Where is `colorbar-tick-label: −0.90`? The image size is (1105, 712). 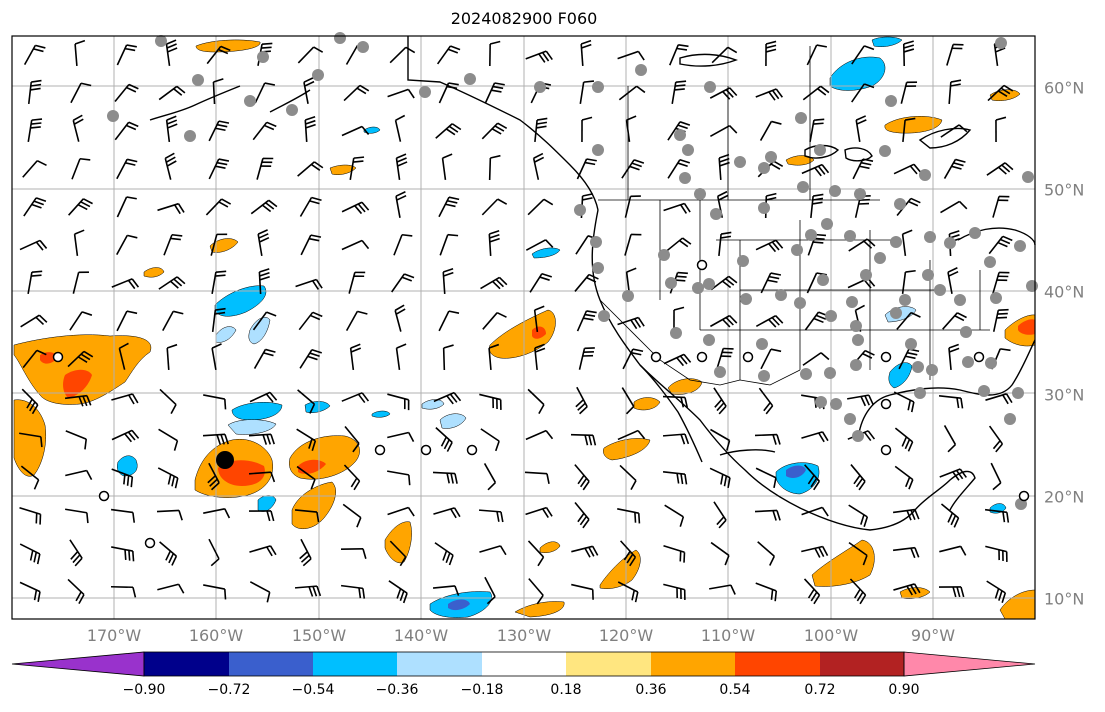
colorbar-tick-label: −0.90 is located at coordinates (144, 690).